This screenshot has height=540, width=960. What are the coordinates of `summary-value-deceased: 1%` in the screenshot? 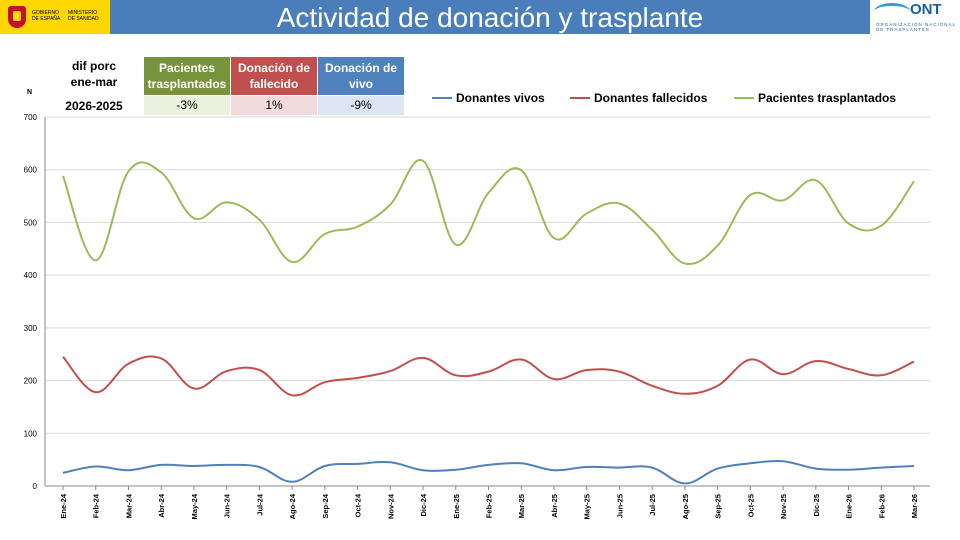 It's located at (274, 105).